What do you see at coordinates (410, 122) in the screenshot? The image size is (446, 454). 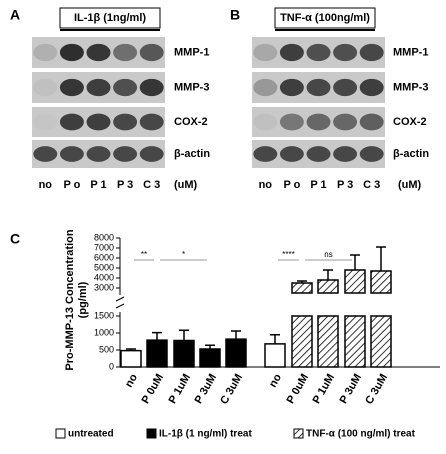 I see `band-label: COX-2` at bounding box center [410, 122].